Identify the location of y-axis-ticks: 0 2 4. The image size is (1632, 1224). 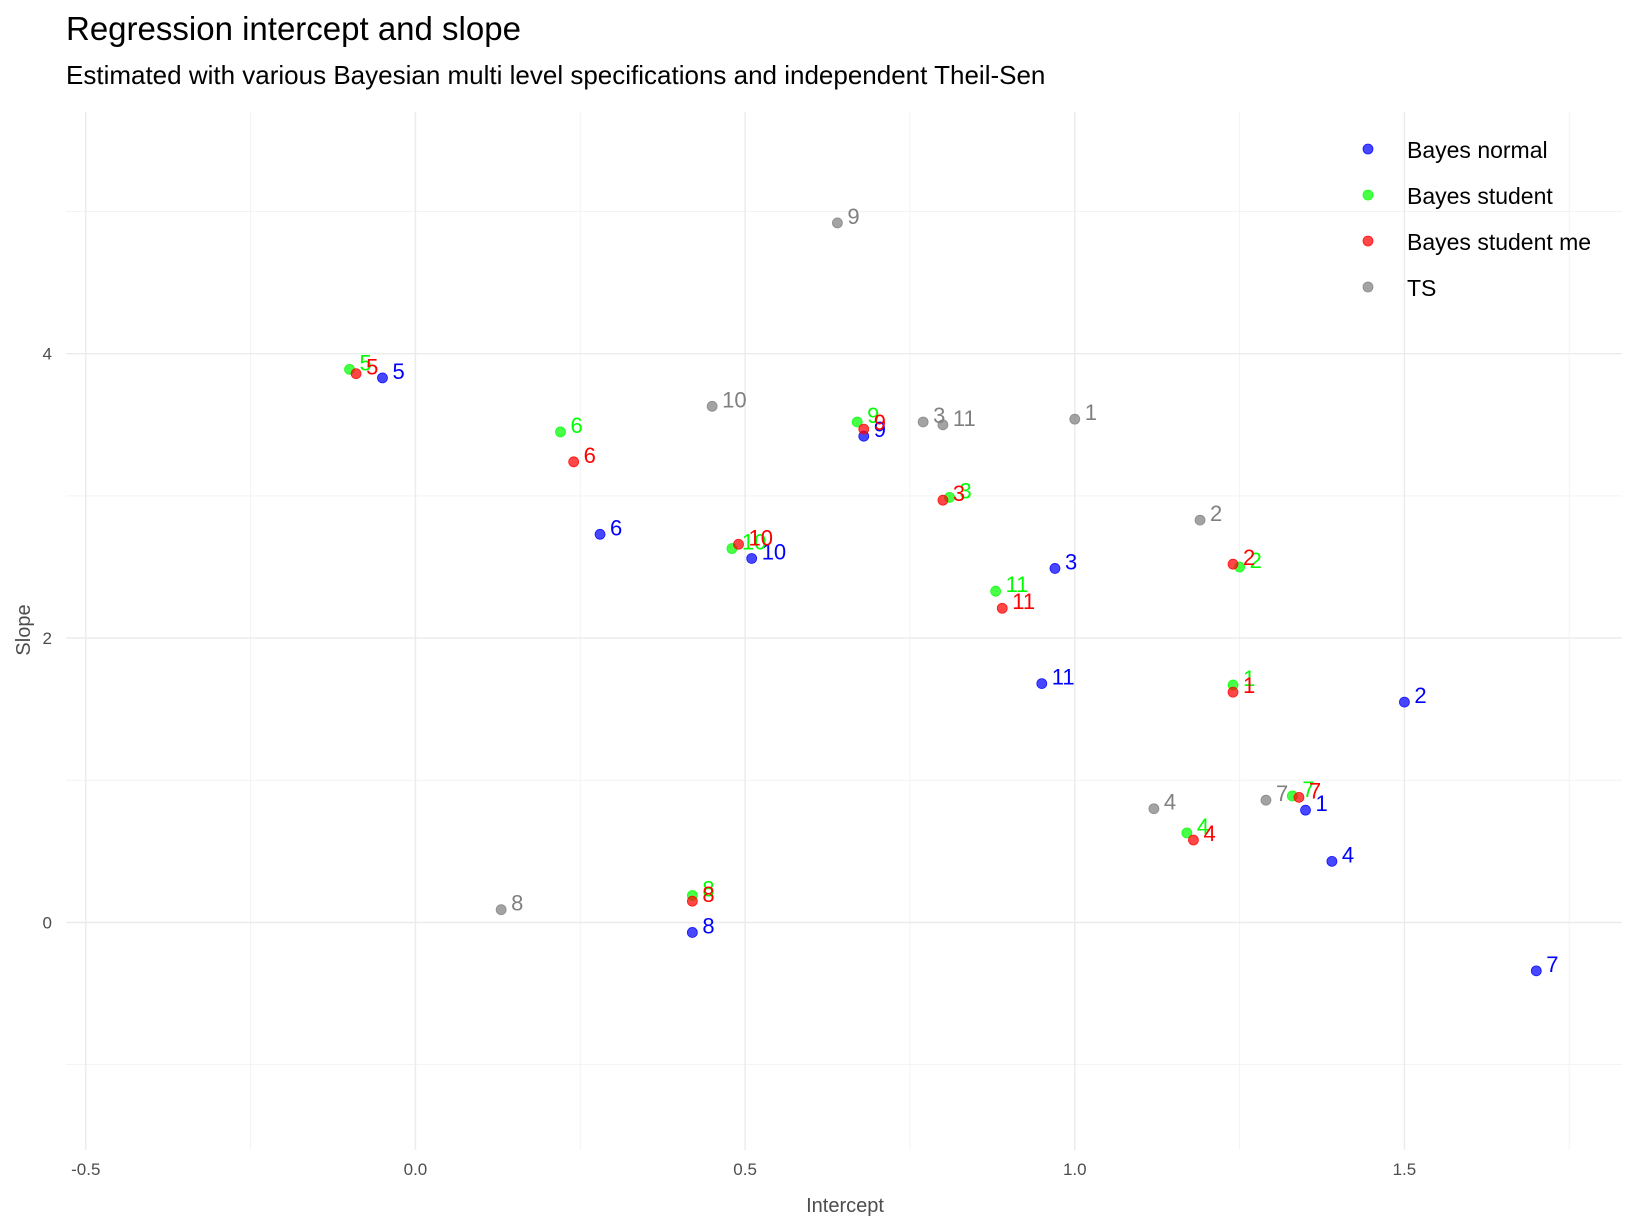
(47, 639).